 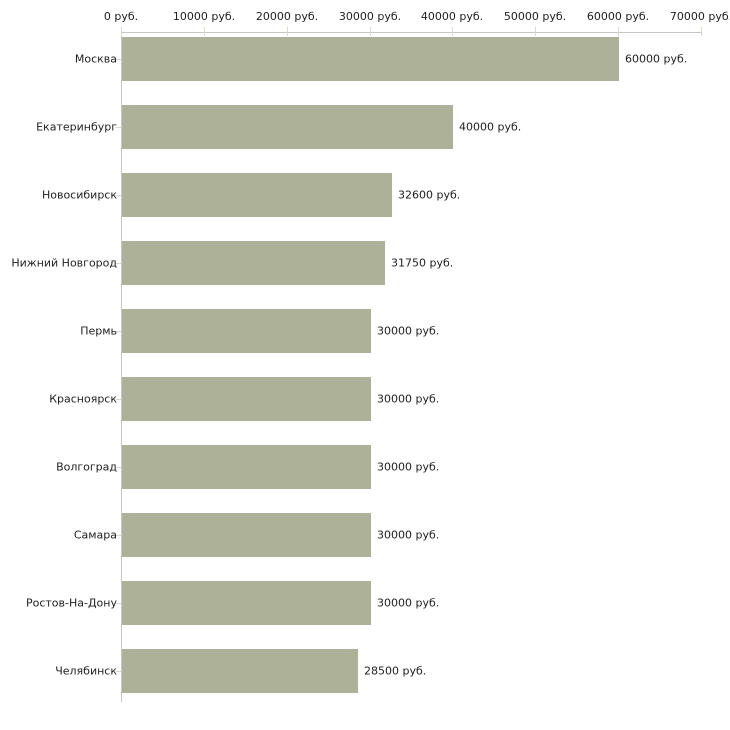 What do you see at coordinates (422, 263) in the screenshot?
I see `value-label: 31750 руб.` at bounding box center [422, 263].